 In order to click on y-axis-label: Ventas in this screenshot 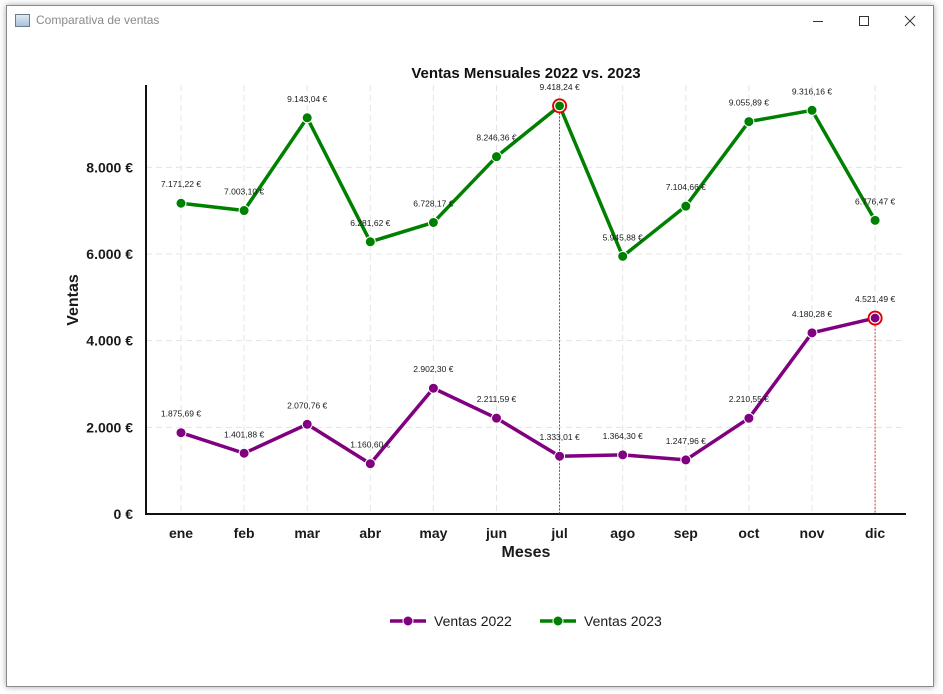, I will do `click(73, 300)`.